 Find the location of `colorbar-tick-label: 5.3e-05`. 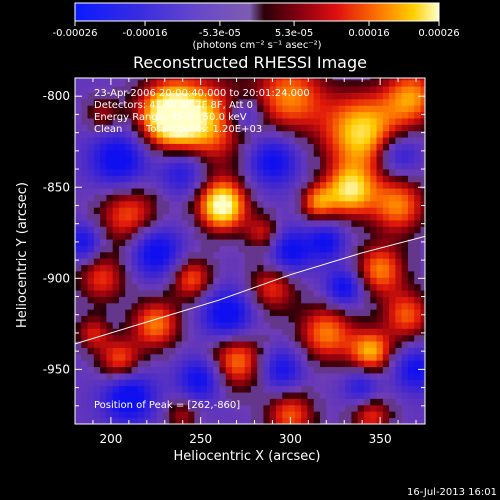

colorbar-tick-label: 5.3e-05 is located at coordinates (294, 33).